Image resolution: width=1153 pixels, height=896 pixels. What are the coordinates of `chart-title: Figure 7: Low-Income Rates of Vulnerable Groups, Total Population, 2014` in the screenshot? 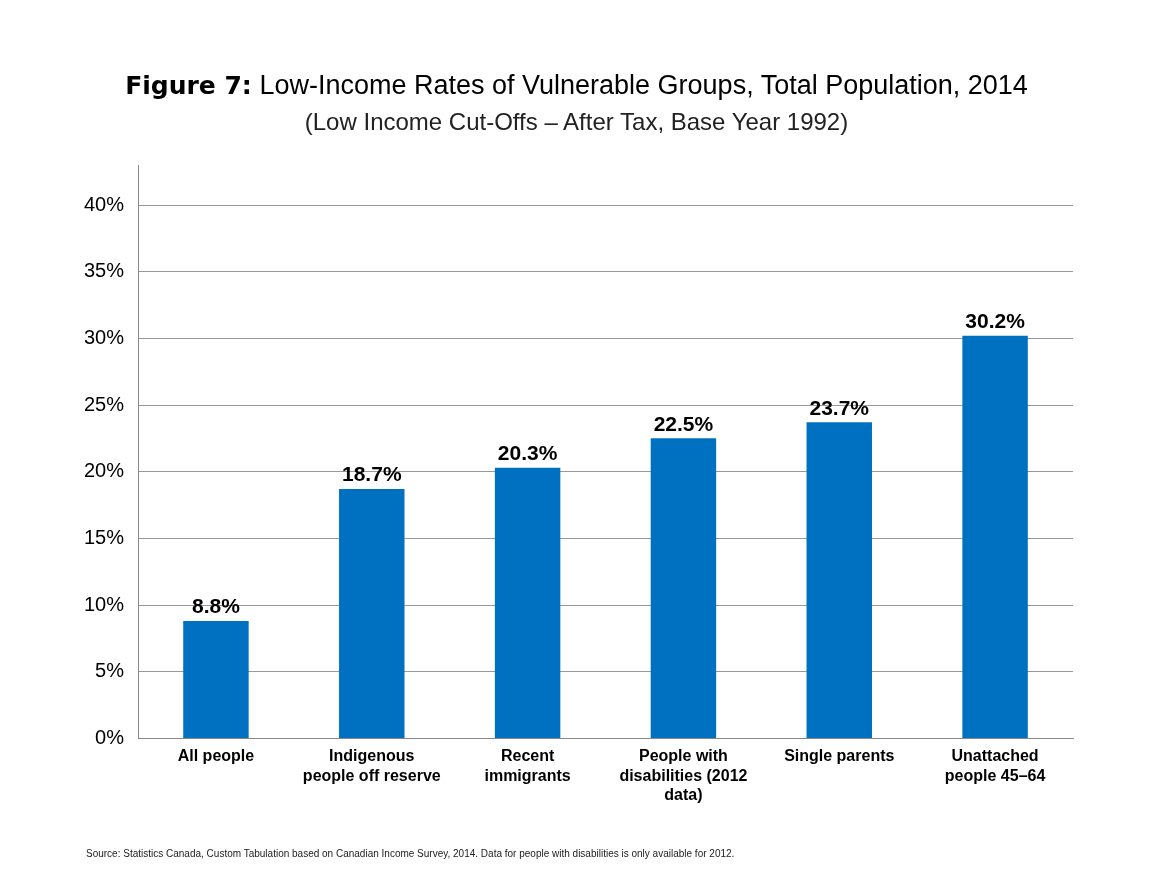 It's located at (576, 85).